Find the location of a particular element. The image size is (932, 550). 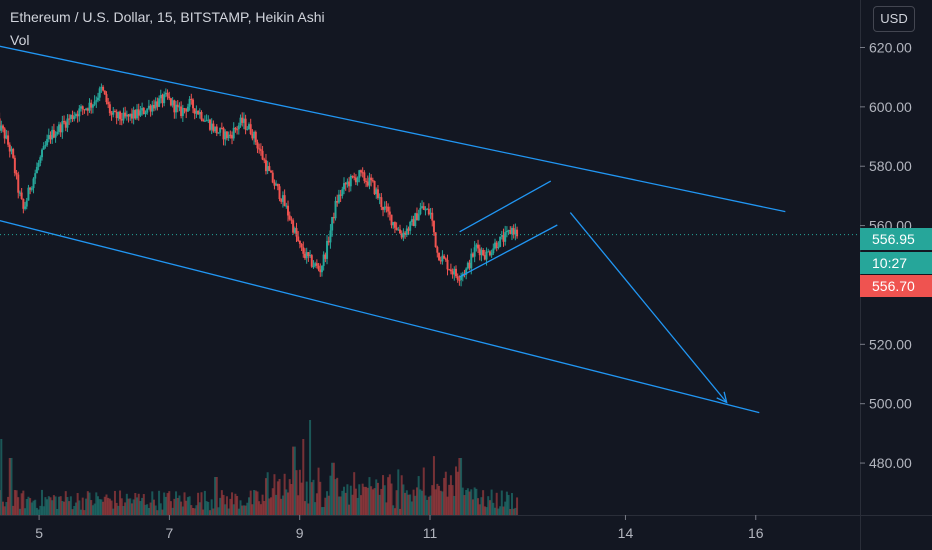

currency-button: USD is located at coordinates (894, 19).